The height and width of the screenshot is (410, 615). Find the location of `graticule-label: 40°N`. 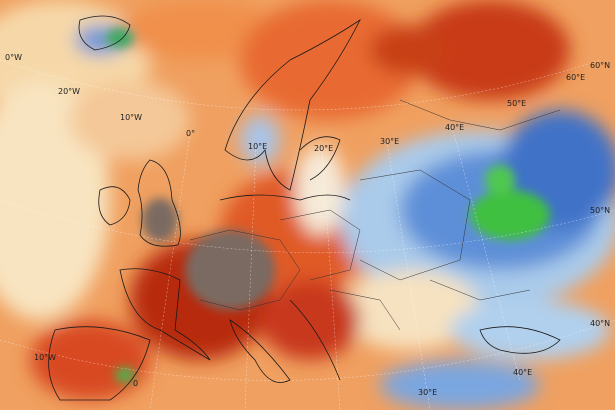

graticule-label: 40°N is located at coordinates (600, 323).